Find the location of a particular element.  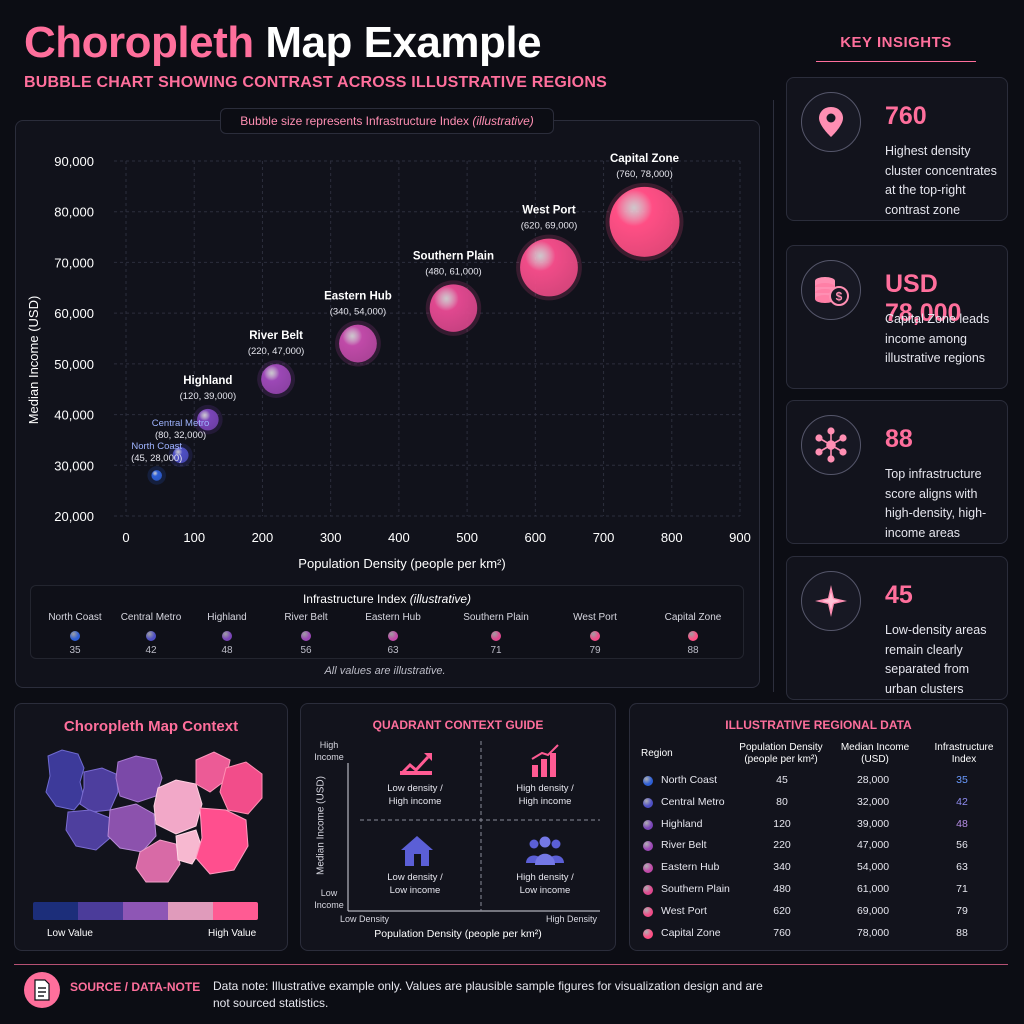

page-title: Choropleth Map Example is located at coordinates (283, 43).